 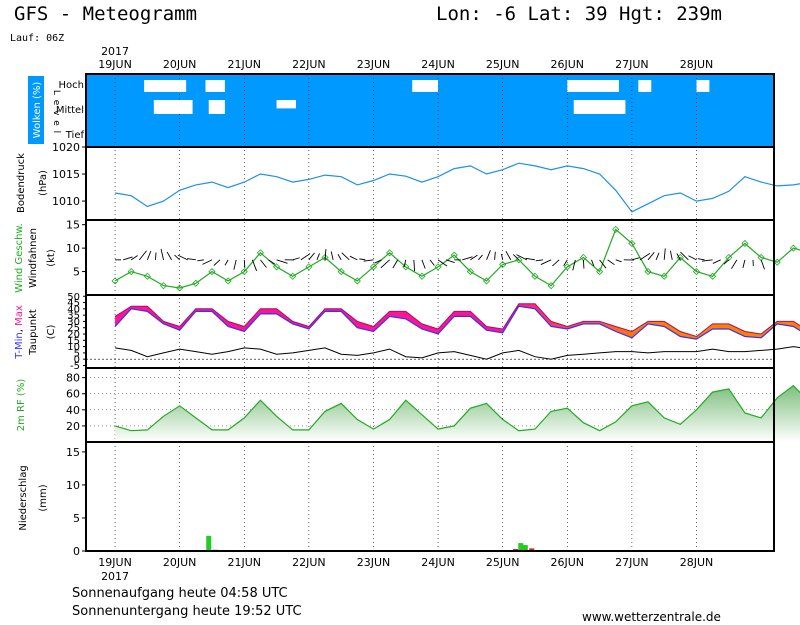 What do you see at coordinates (76, 518) in the screenshot?
I see `precip-tick-label: 5` at bounding box center [76, 518].